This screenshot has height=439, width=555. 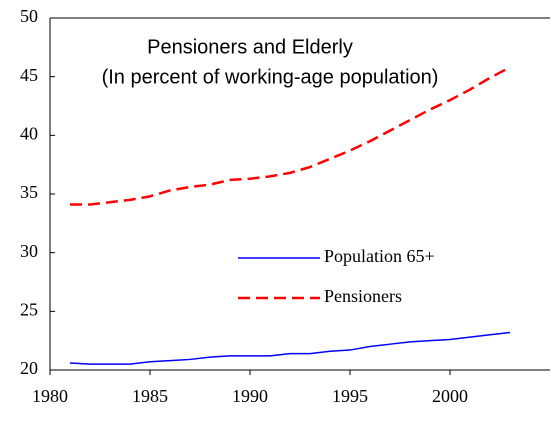 I want to click on y-tick-label: 50, so click(x=29, y=16).